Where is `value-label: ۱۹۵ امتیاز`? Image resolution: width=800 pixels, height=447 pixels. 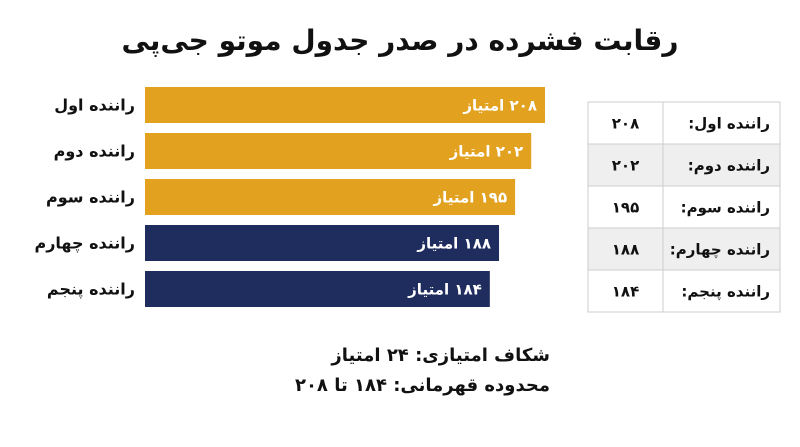 value-label: ۱۹۵ امتیاز is located at coordinates (469, 198).